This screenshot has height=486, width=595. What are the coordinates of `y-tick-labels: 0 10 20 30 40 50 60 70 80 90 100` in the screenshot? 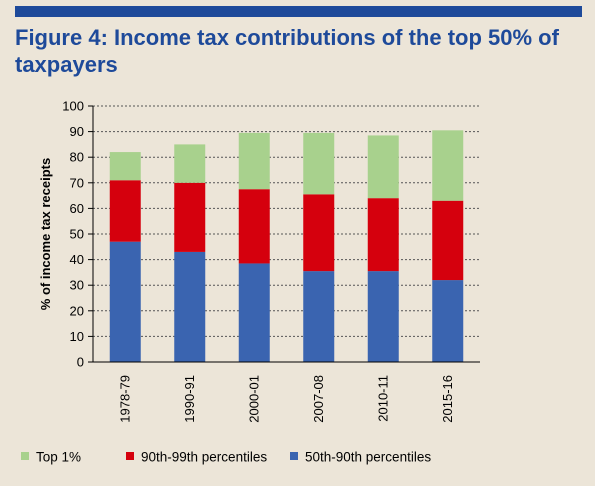 It's located at (77, 234).